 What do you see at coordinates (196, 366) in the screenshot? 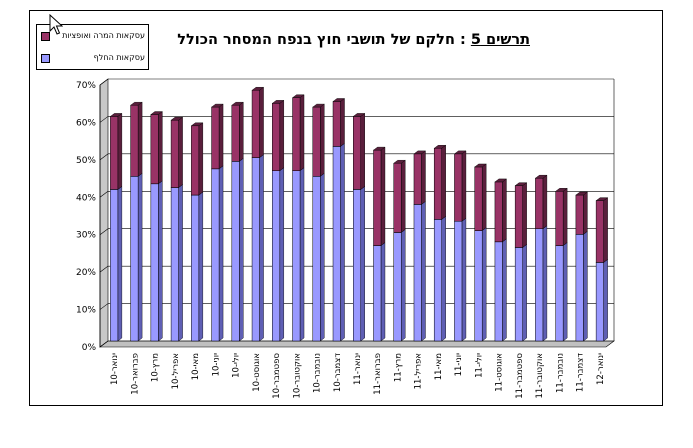
I see `x-tick-label: מאי-10` at bounding box center [196, 366].